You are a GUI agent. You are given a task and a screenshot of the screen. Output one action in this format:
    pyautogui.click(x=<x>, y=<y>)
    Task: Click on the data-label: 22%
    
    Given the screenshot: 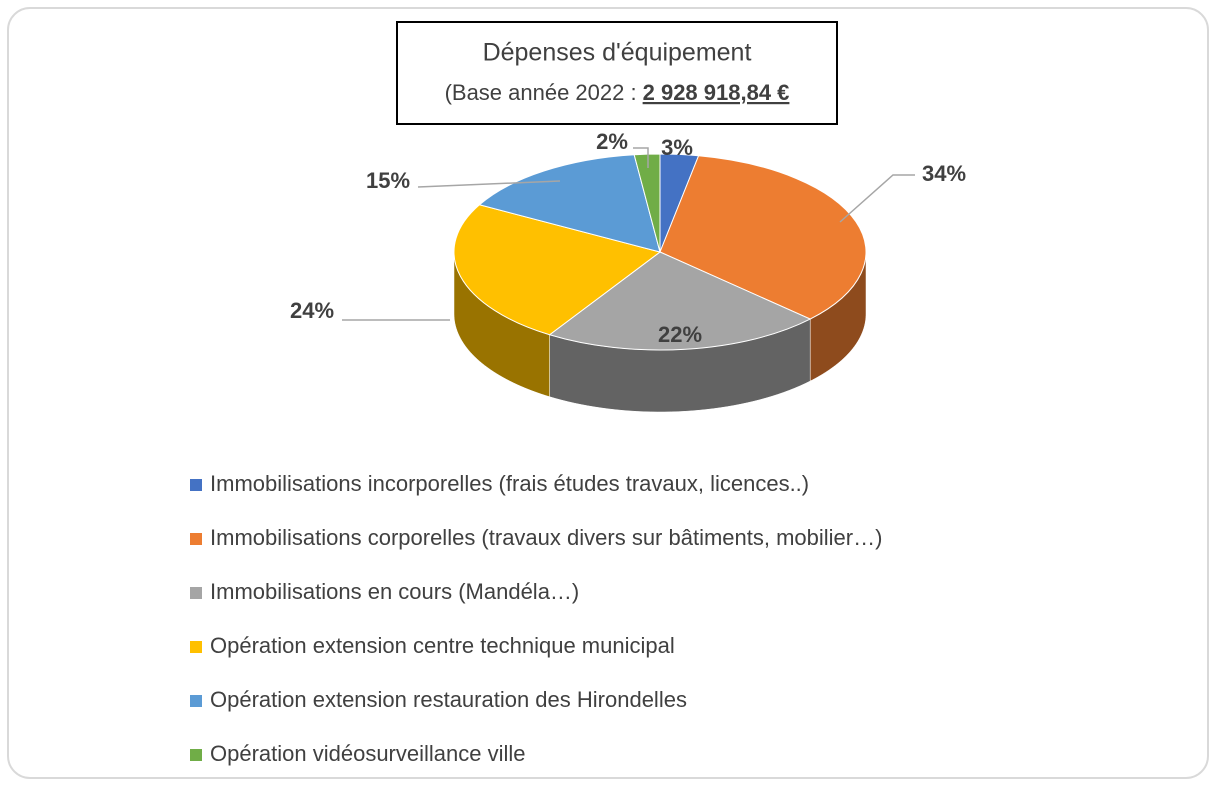 What is the action you would take?
    pyautogui.click(x=680, y=334)
    